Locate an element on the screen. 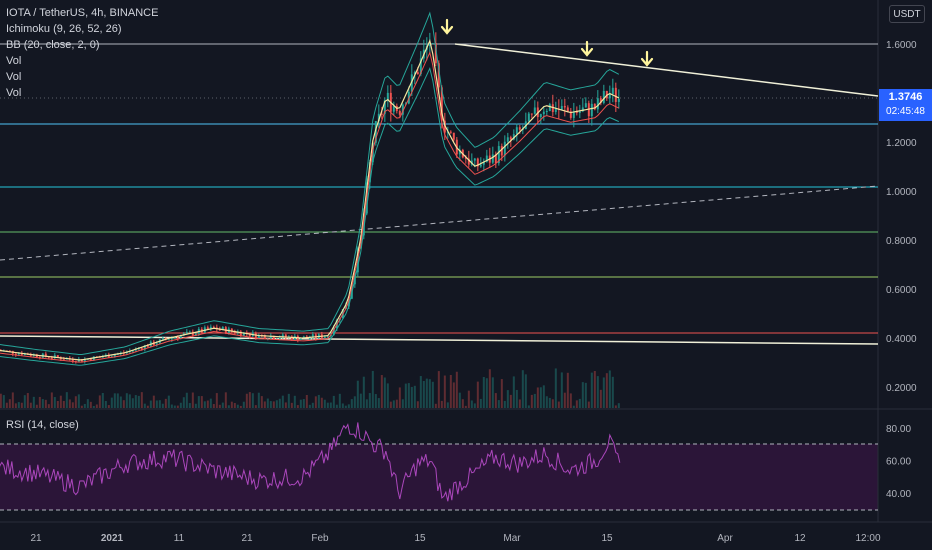  lower-trendline is located at coordinates (439, 340).